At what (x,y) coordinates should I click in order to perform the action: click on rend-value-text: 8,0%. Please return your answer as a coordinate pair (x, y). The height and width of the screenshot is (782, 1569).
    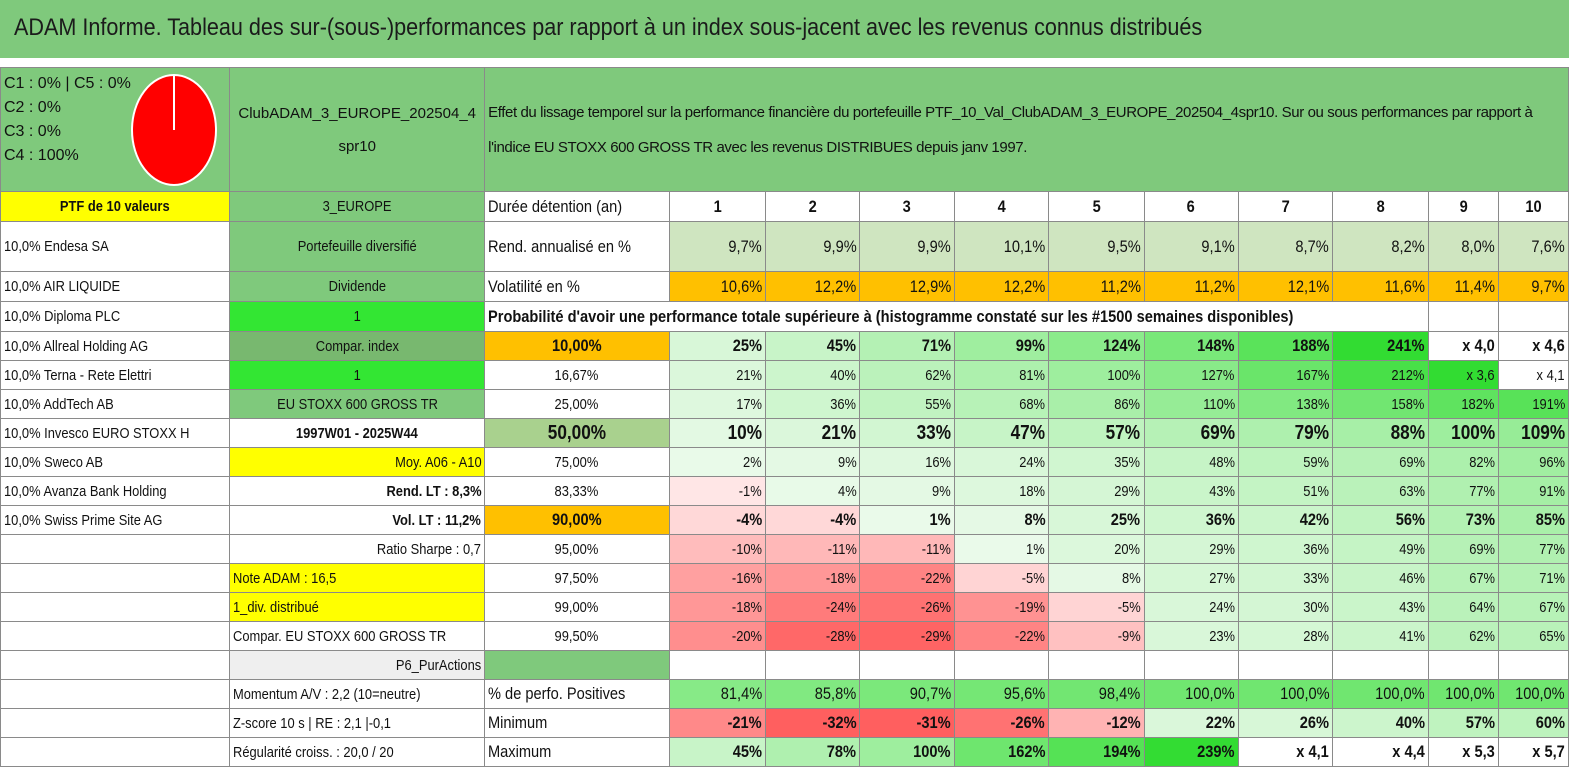
    Looking at the image, I should click on (1478, 246).